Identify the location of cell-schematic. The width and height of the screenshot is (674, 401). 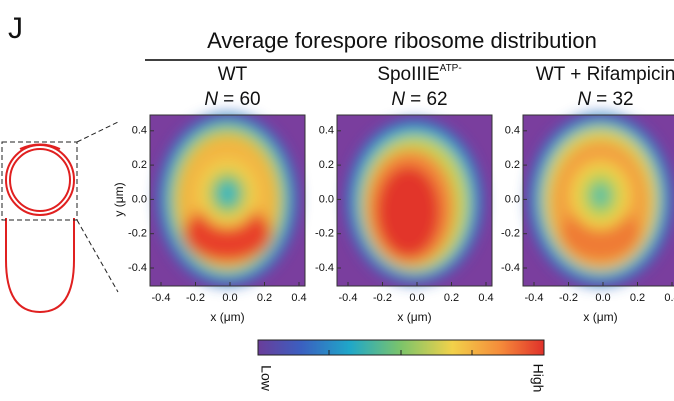
(40, 228).